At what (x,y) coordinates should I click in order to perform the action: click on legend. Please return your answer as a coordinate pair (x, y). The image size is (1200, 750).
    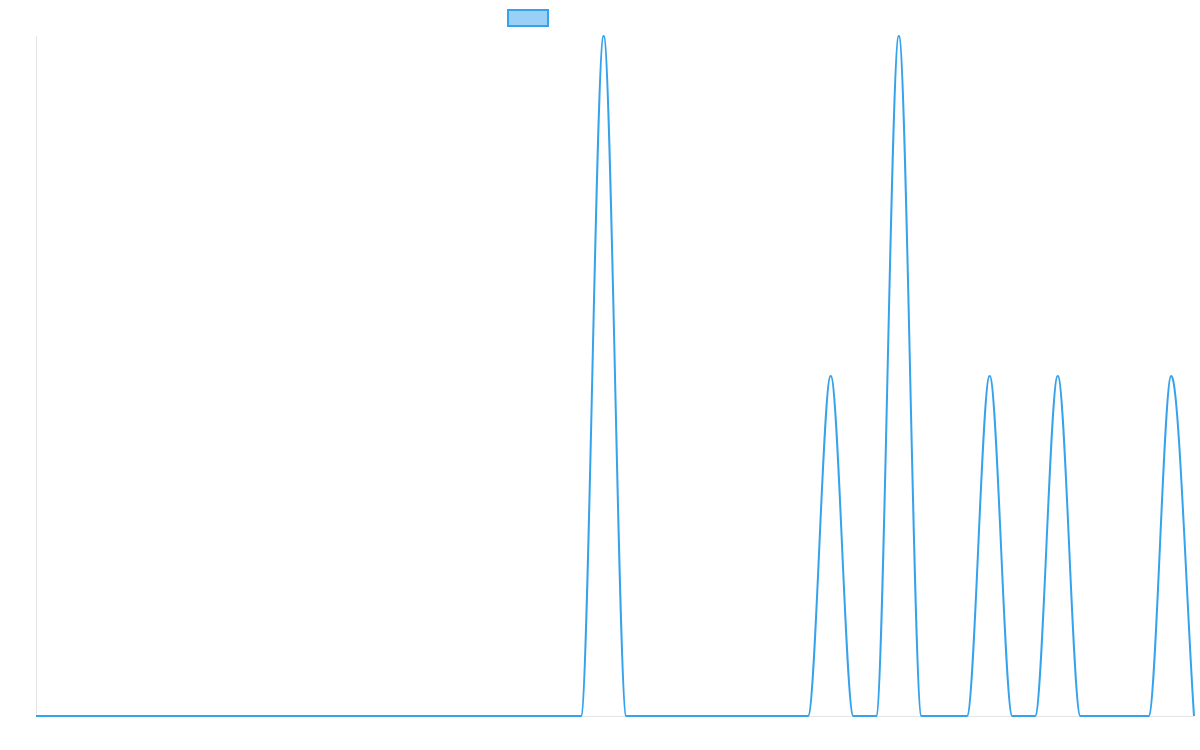
    Looking at the image, I should click on (528, 18).